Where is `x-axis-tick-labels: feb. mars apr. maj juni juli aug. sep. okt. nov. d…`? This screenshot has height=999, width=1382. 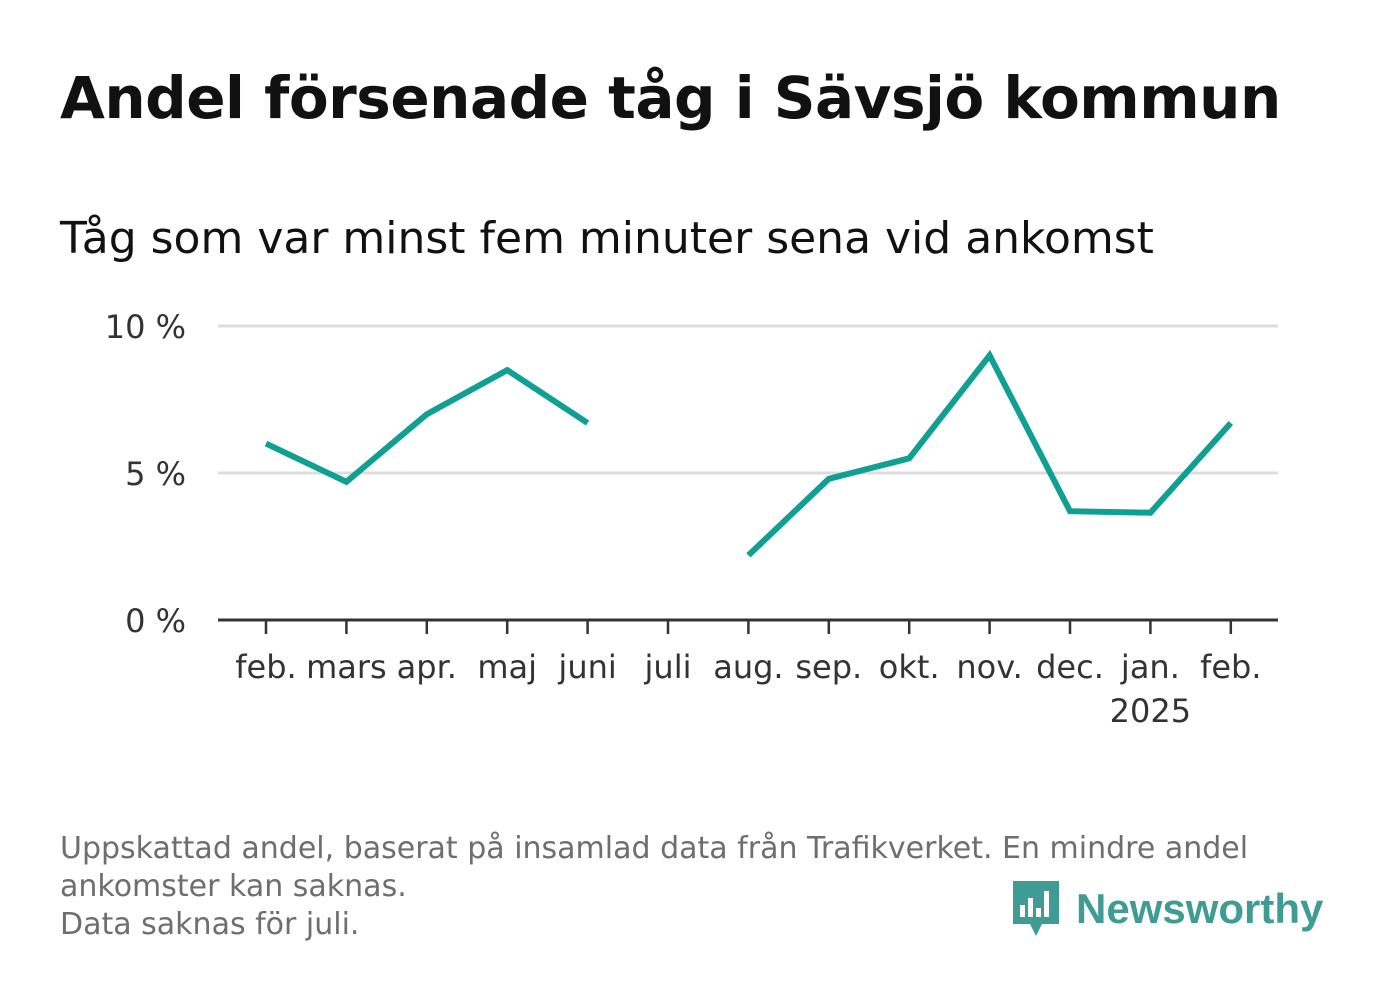 x-axis-tick-labels: feb. mars apr. maj juni juli aug. sep. okt. nov. d… is located at coordinates (748, 689).